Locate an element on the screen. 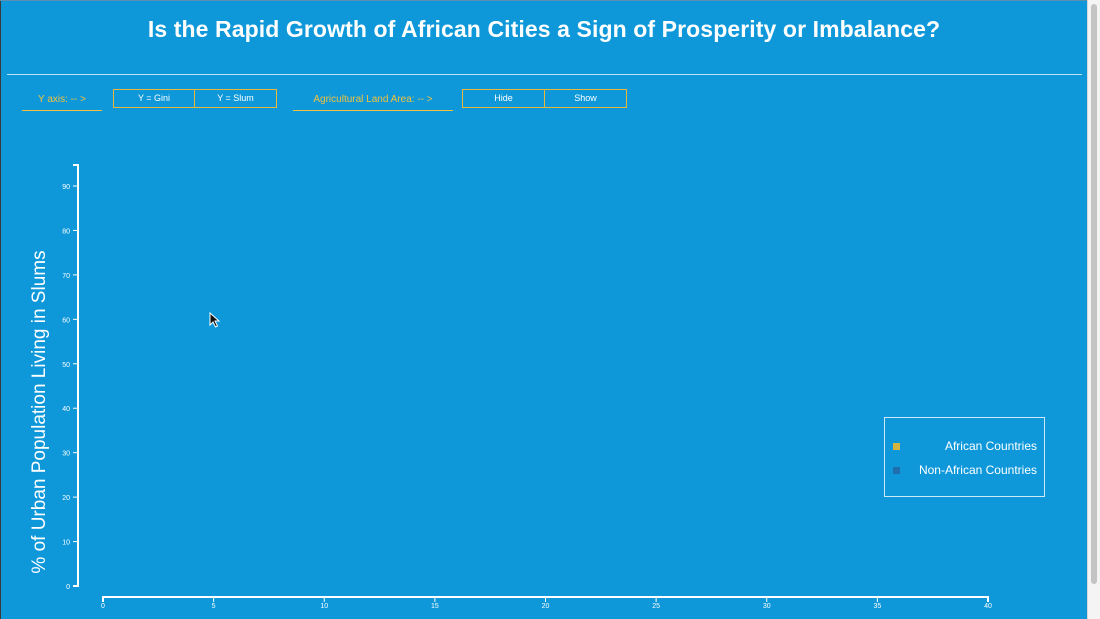 Image resolution: width=1100 pixels, height=619 pixels. window-top-border is located at coordinates (550, 0).